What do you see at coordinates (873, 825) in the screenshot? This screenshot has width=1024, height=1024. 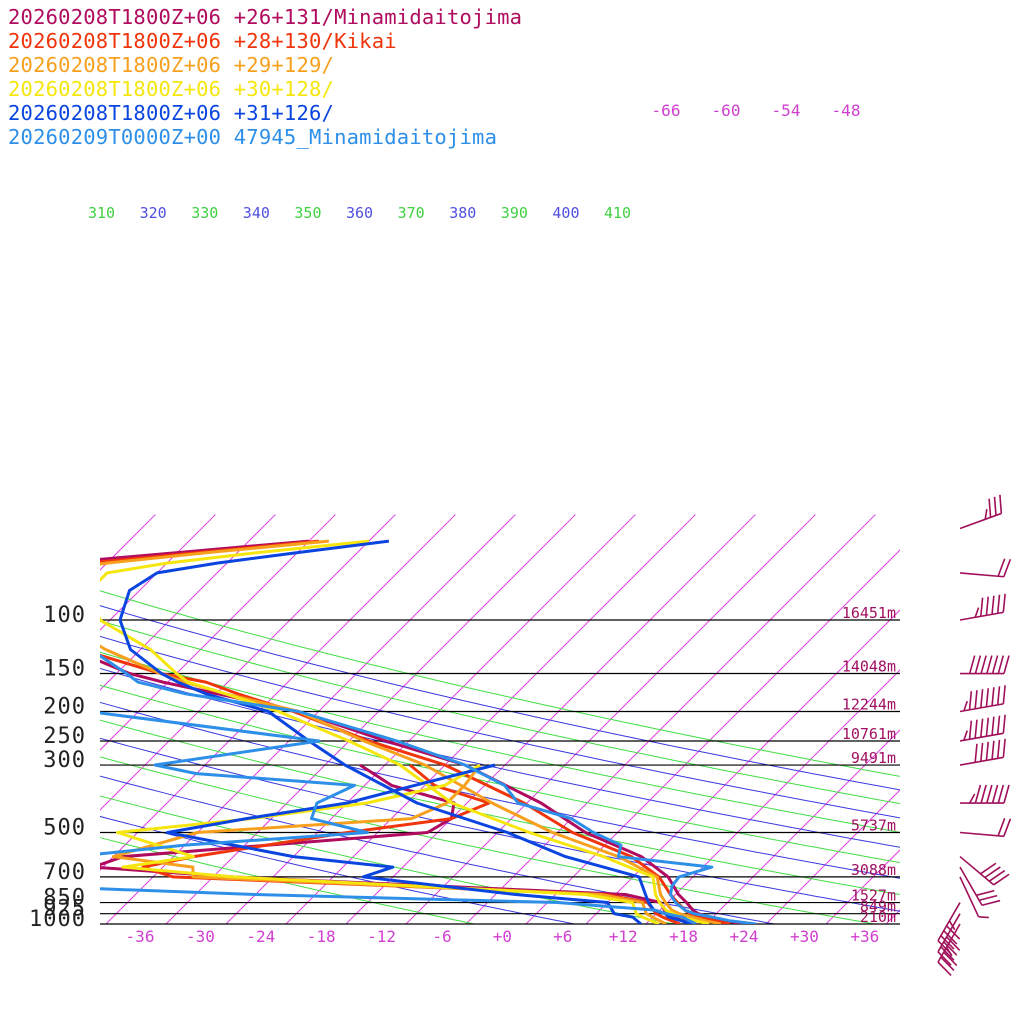 I see `height-label: 5737m` at bounding box center [873, 825].